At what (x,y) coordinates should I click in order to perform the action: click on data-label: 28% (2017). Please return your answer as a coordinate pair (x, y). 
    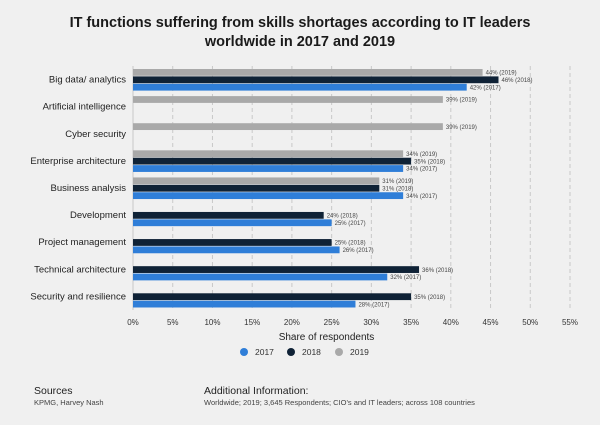
    Looking at the image, I should click on (373, 305).